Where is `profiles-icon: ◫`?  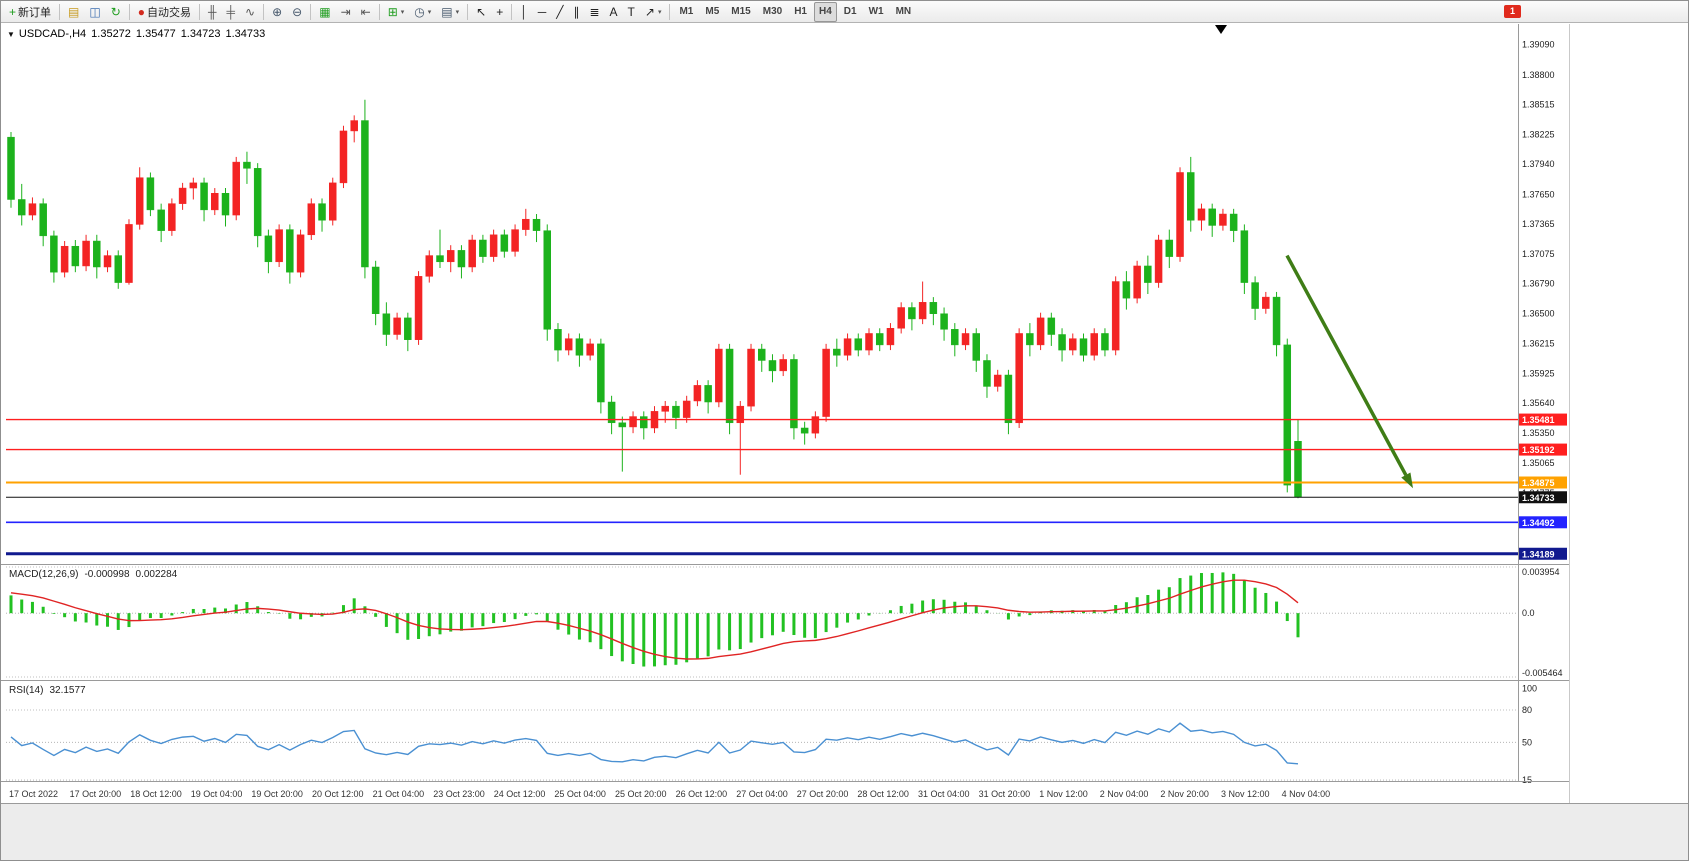 profiles-icon: ◫ is located at coordinates (95, 11).